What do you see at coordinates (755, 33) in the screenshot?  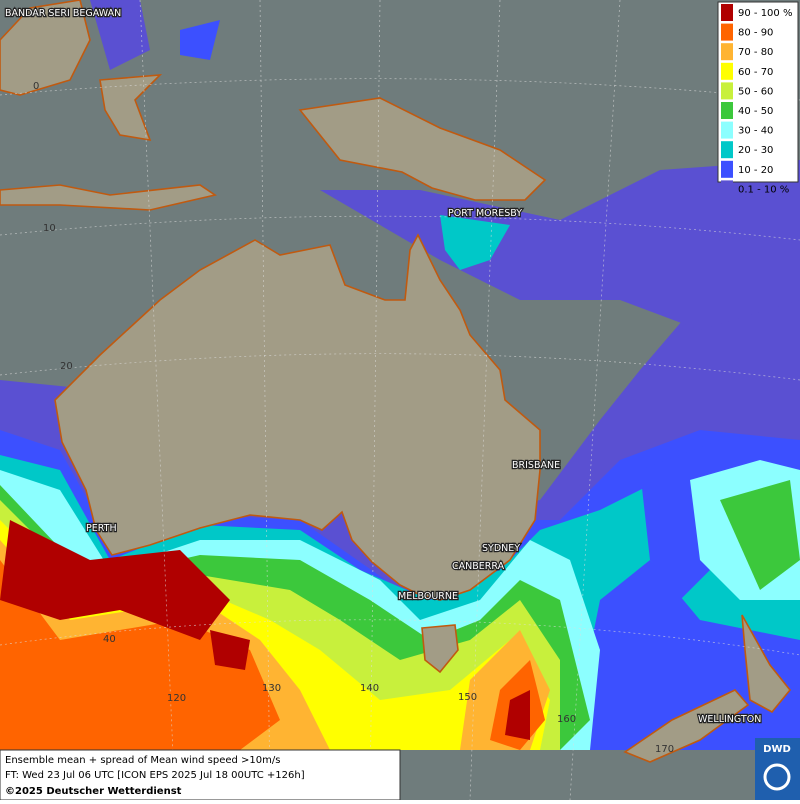 I see `legend-label: 80 - 90` at bounding box center [755, 33].